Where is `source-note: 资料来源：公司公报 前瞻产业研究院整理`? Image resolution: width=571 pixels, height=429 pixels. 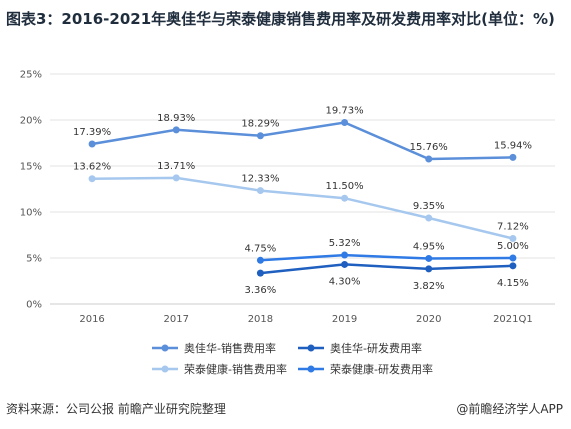
source-note: 资料来源：公司公报 前瞻产业研究院整理 is located at coordinates (116, 409).